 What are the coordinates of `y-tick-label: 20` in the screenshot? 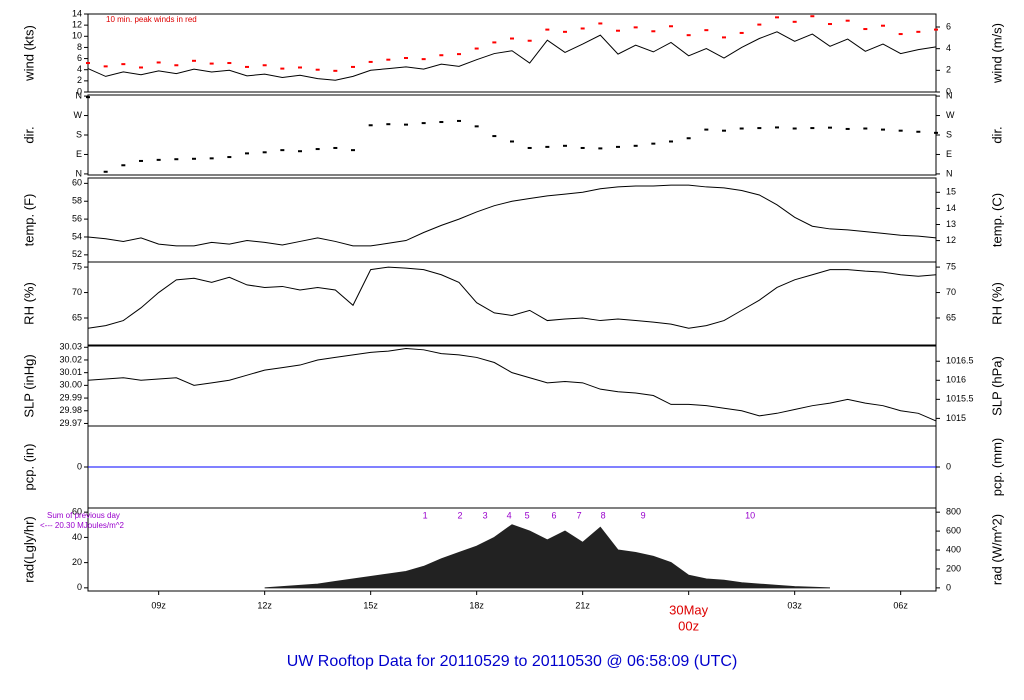 It's located at (77, 562).